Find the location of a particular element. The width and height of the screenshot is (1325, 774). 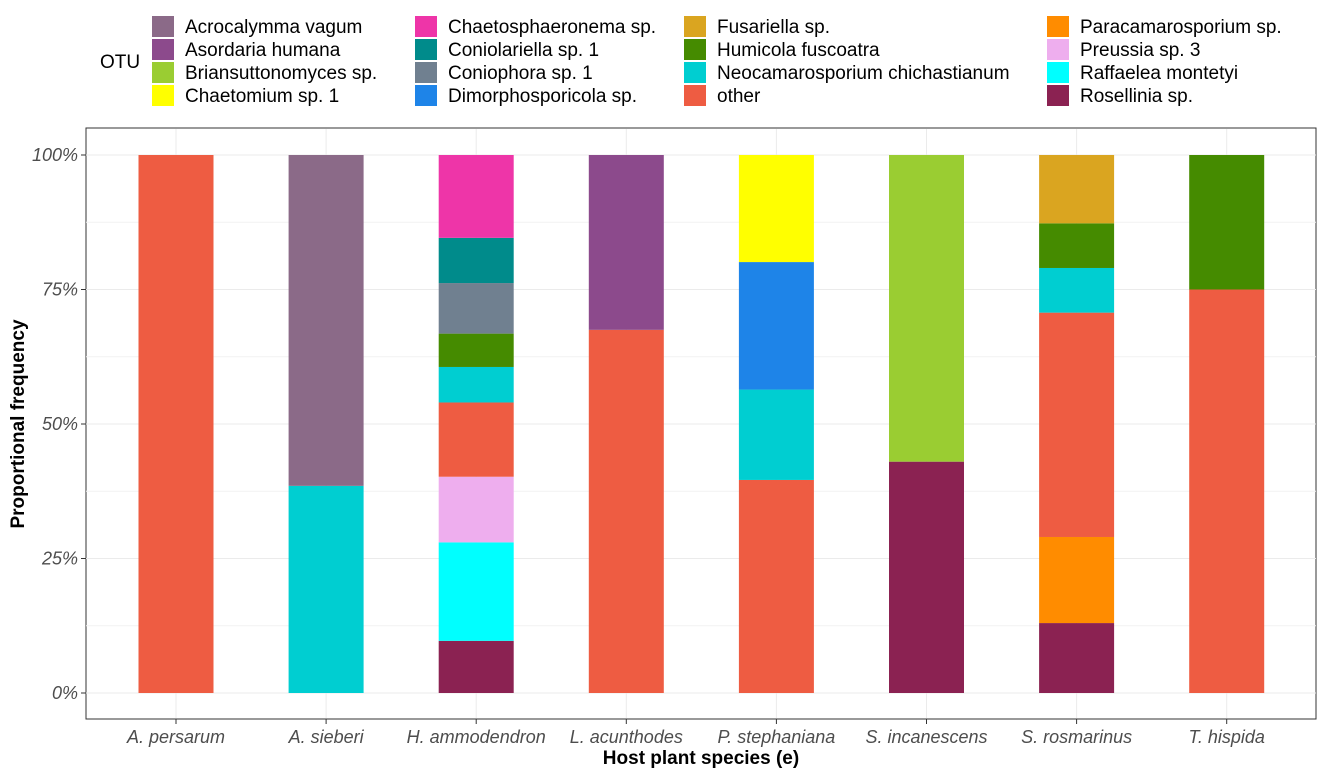

legend-entry-rosellinia-sp: Rosellinia sp. is located at coordinates (1120, 96).